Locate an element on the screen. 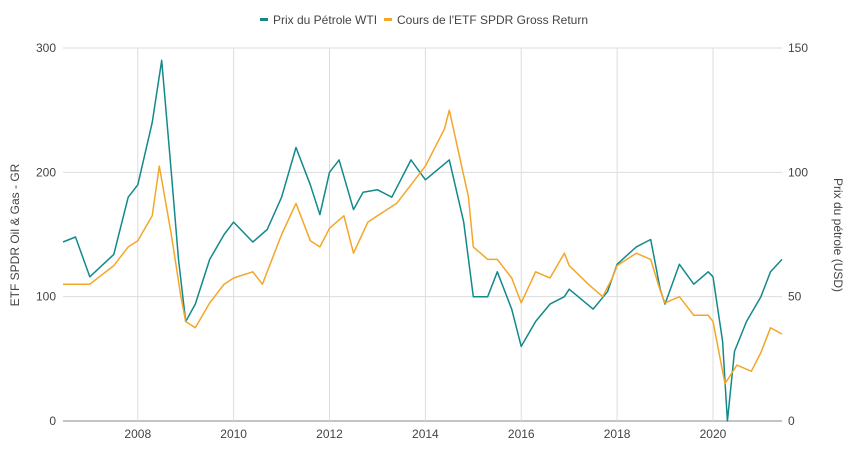 The image size is (850, 453). y-left-tick-label: 300 is located at coordinates (46, 48).